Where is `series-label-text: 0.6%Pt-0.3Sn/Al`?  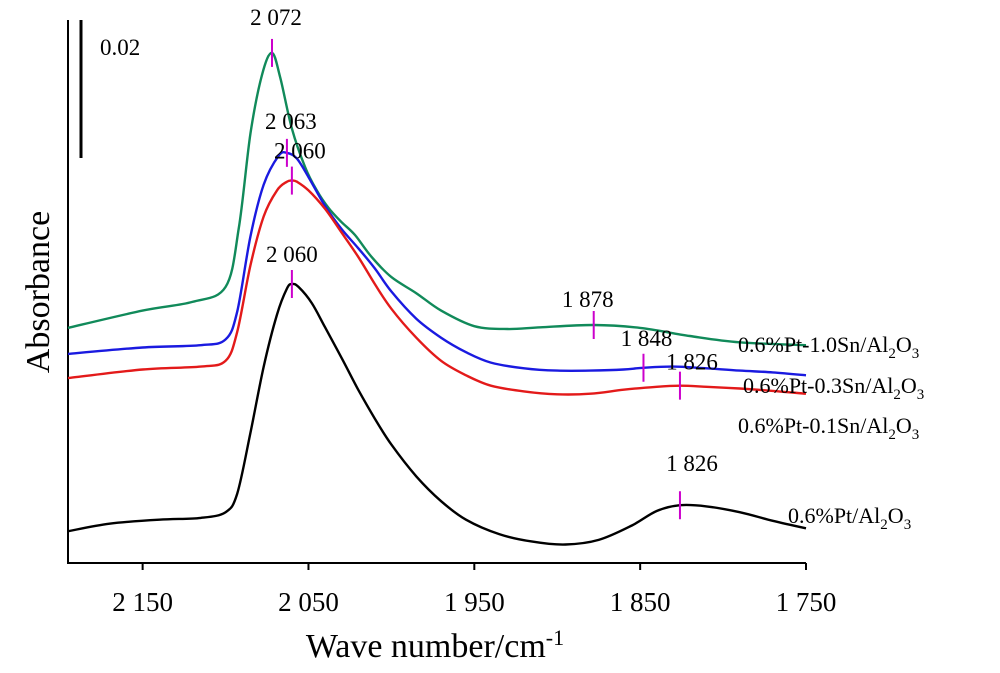 series-label-text: 0.6%Pt-0.3Sn/Al is located at coordinates (818, 385).